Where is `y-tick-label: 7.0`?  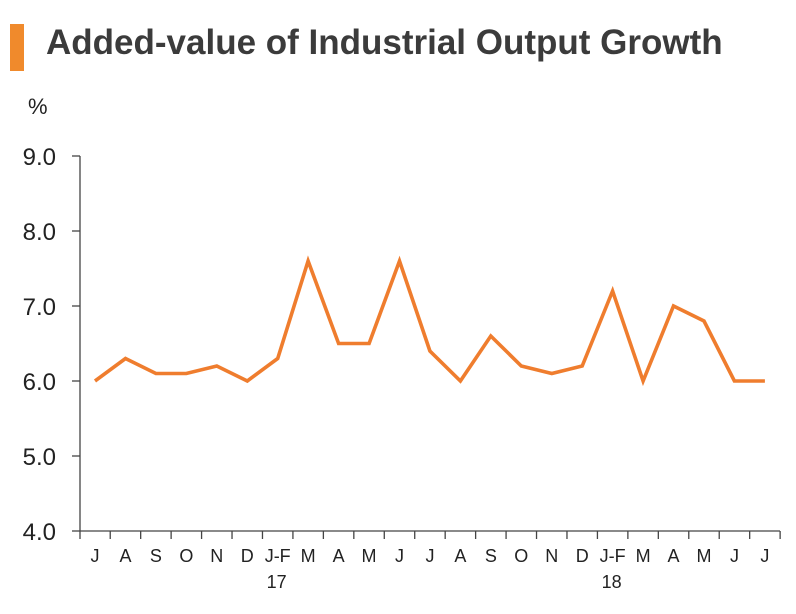
y-tick-label: 7.0 is located at coordinates (39, 307).